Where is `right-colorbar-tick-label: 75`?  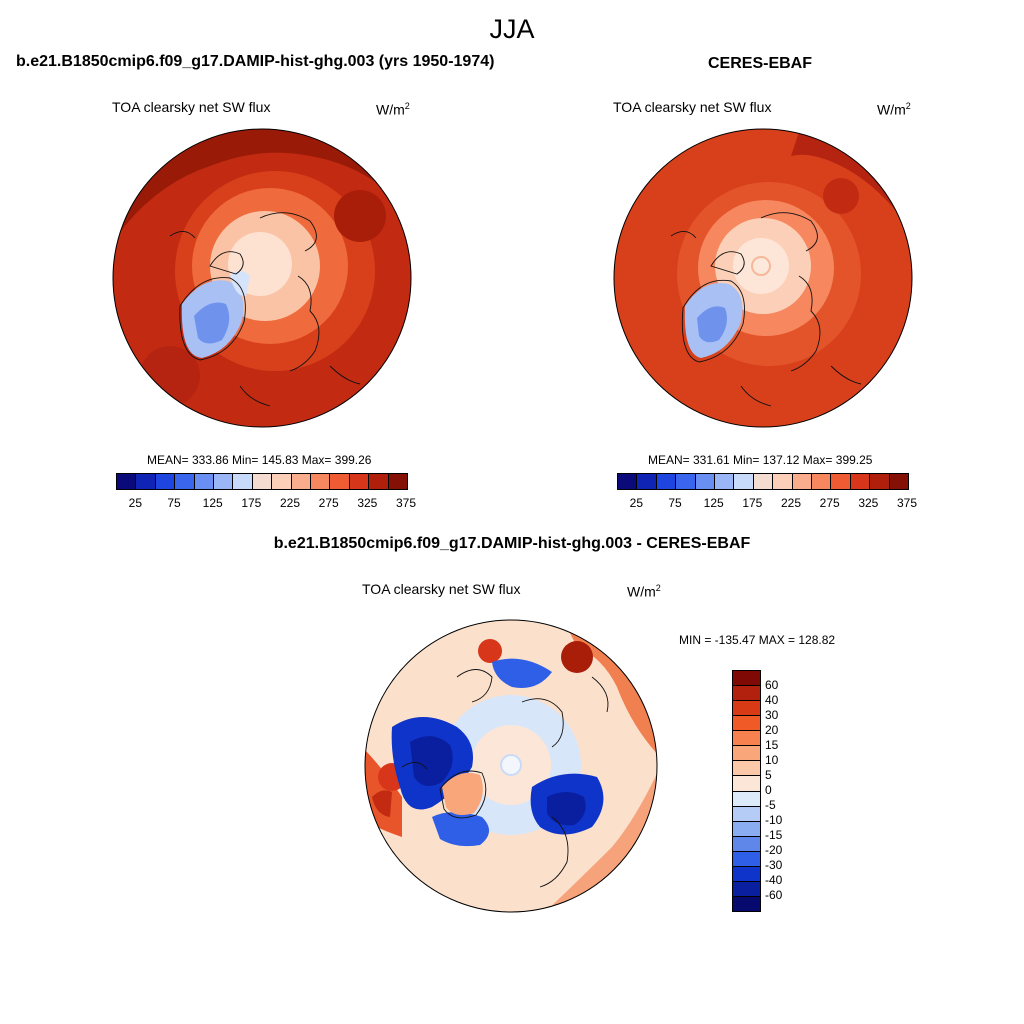 right-colorbar-tick-label: 75 is located at coordinates (675, 503).